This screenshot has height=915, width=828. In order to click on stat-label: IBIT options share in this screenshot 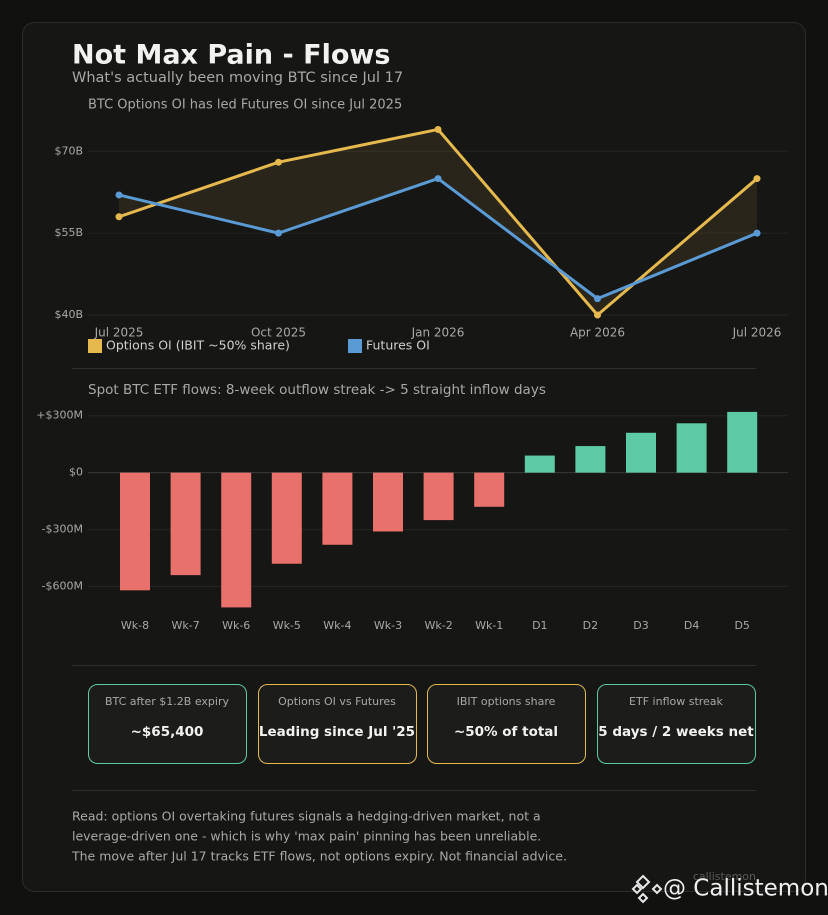, I will do `click(506, 701)`.